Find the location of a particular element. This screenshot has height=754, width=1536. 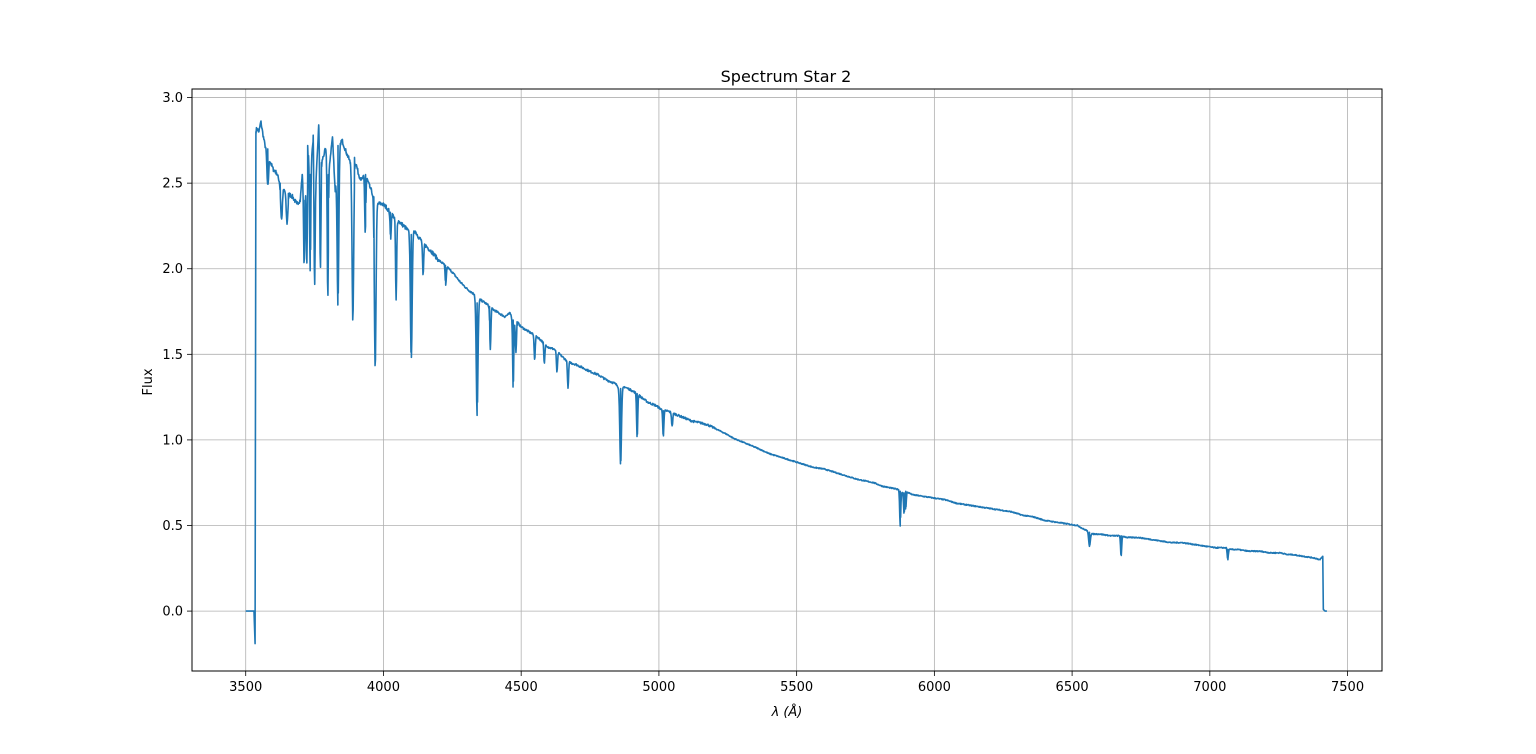

x-axis: 3500 4000 4500 5000 5500 6000 6500 7000 7500 is located at coordinates (796, 683).